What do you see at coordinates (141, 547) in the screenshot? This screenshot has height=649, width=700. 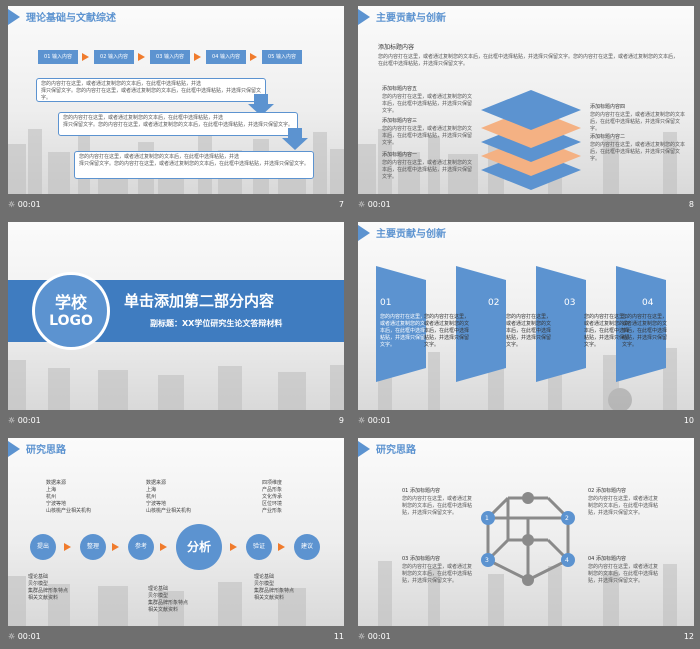 I see `flow-node-3: 参考` at bounding box center [141, 547].